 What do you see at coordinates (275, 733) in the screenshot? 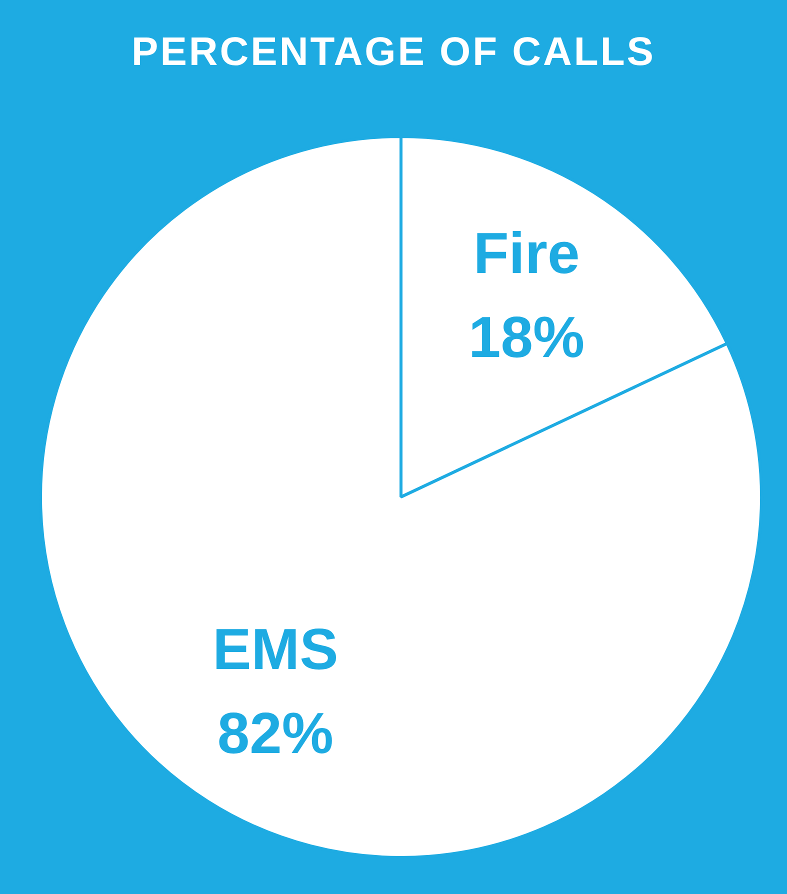
I see `data-label: 82%` at bounding box center [275, 733].